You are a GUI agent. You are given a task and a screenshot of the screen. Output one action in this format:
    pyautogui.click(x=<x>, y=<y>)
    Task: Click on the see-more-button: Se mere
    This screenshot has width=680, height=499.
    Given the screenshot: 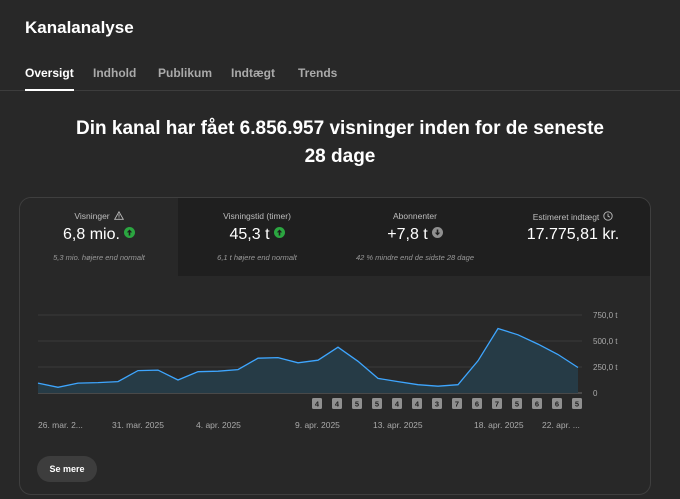 What is the action you would take?
    pyautogui.click(x=67, y=469)
    